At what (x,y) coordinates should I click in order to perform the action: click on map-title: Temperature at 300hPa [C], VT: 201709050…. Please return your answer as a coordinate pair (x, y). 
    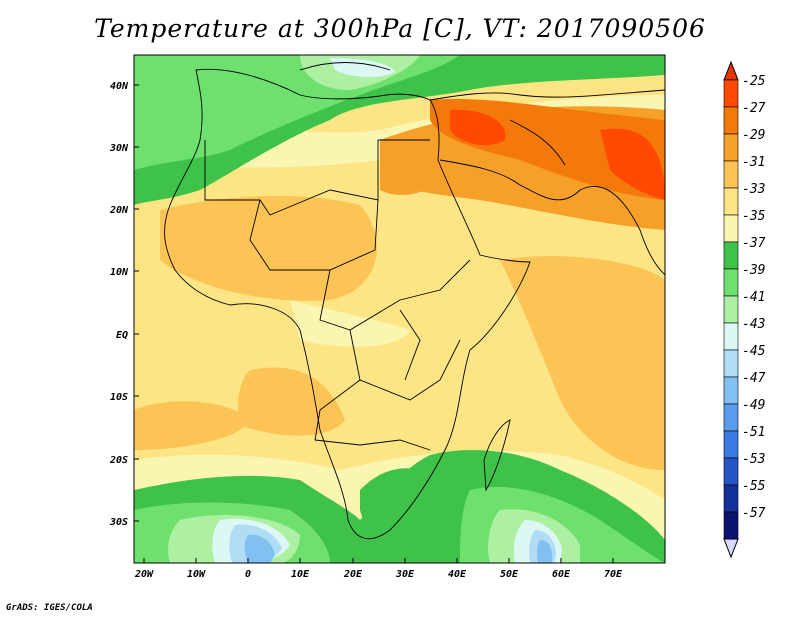
    Looking at the image, I should click on (400, 28).